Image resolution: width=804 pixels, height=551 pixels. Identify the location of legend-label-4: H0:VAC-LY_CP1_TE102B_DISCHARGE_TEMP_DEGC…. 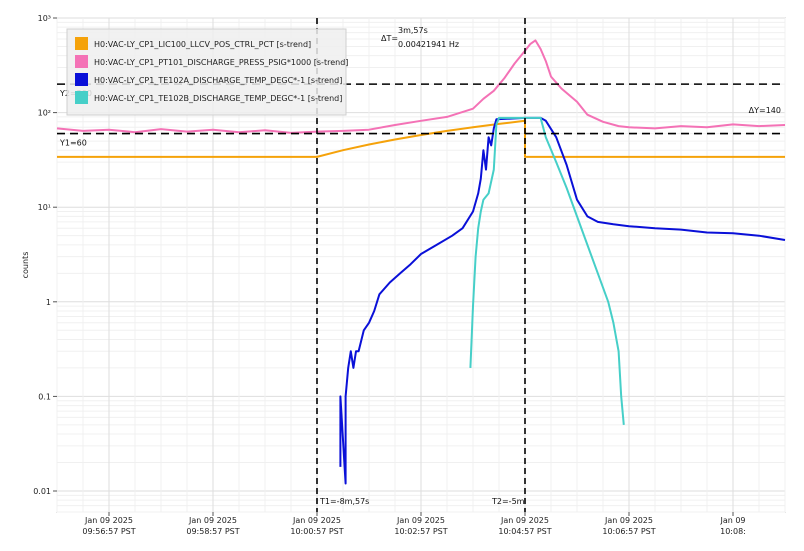
(218, 98).